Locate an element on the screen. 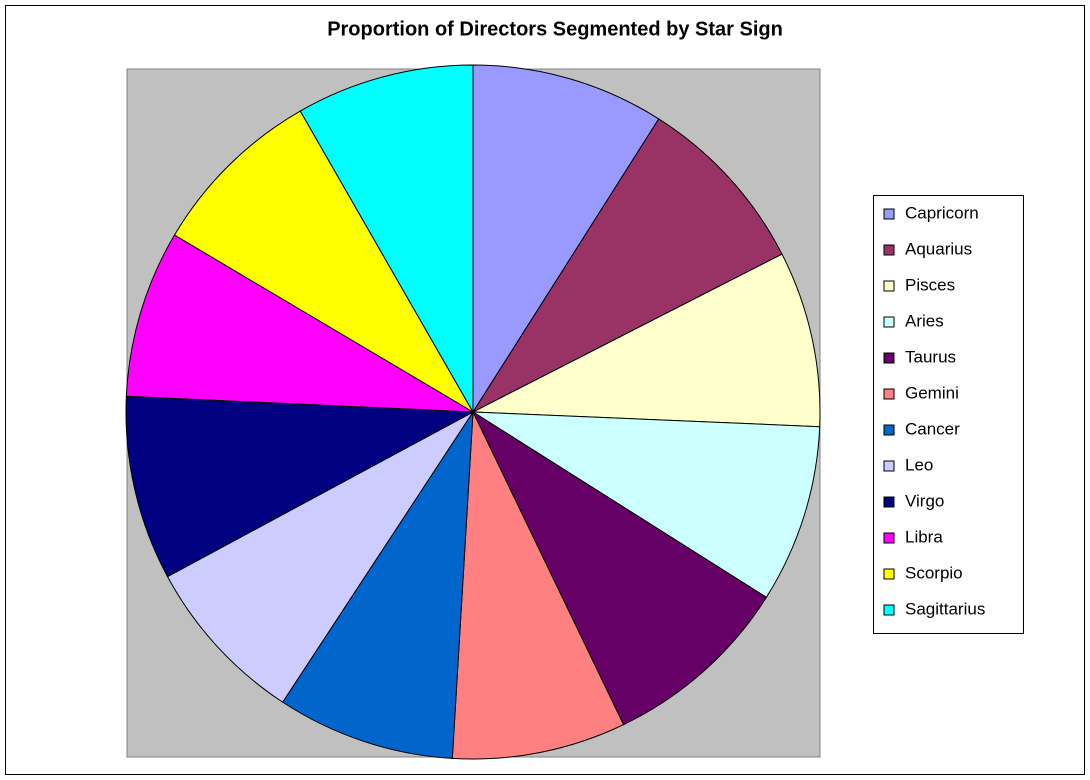  legend-box is located at coordinates (948, 414).